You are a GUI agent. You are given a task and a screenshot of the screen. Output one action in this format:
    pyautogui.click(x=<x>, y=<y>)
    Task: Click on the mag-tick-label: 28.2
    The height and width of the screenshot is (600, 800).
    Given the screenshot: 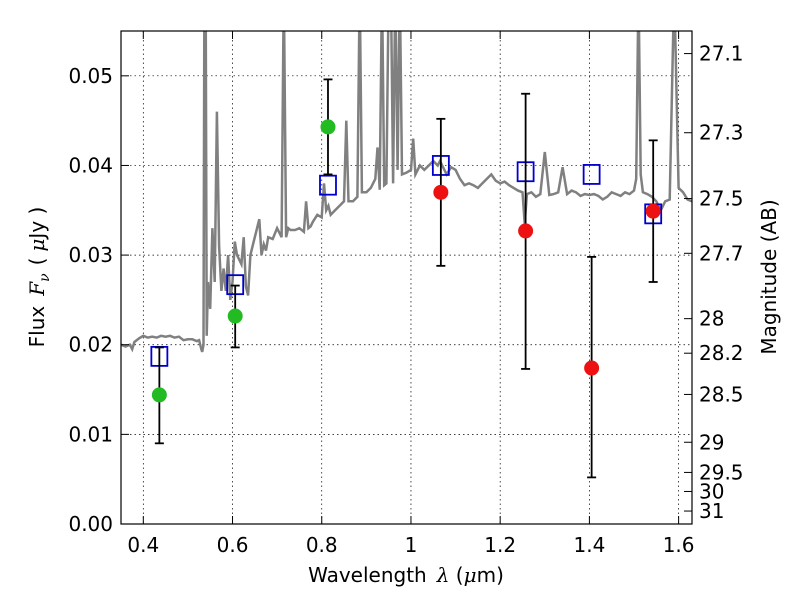 What is the action you would take?
    pyautogui.click(x=721, y=353)
    